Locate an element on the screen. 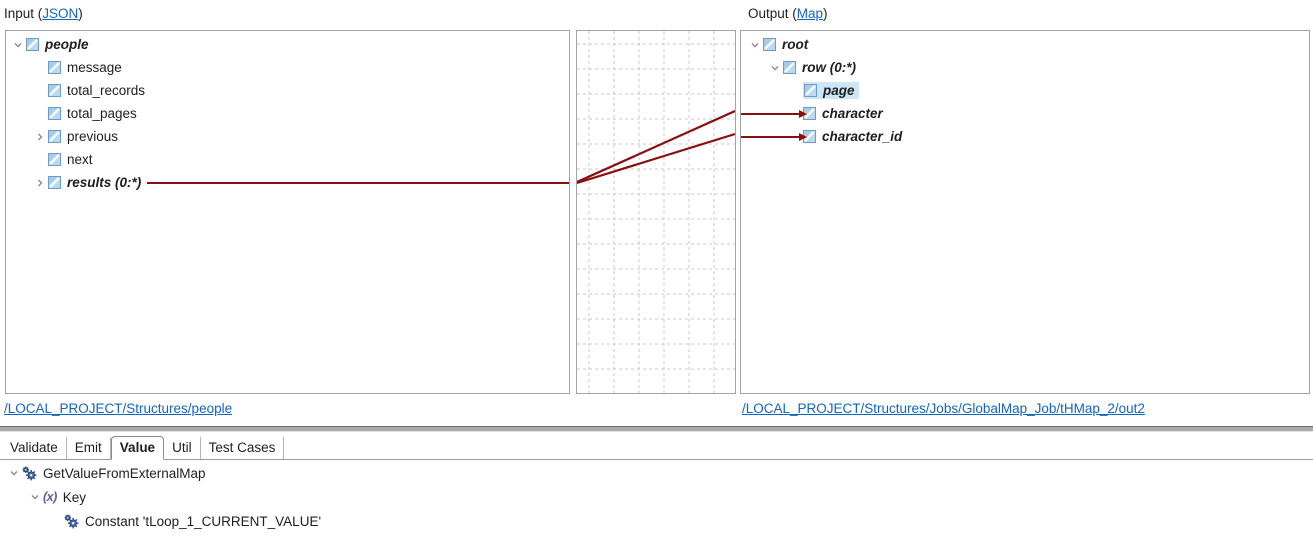 This screenshot has height=547, width=1313. bottom-tab-bar: Validate Emit Value Util Test Cases is located at coordinates (656, 448).